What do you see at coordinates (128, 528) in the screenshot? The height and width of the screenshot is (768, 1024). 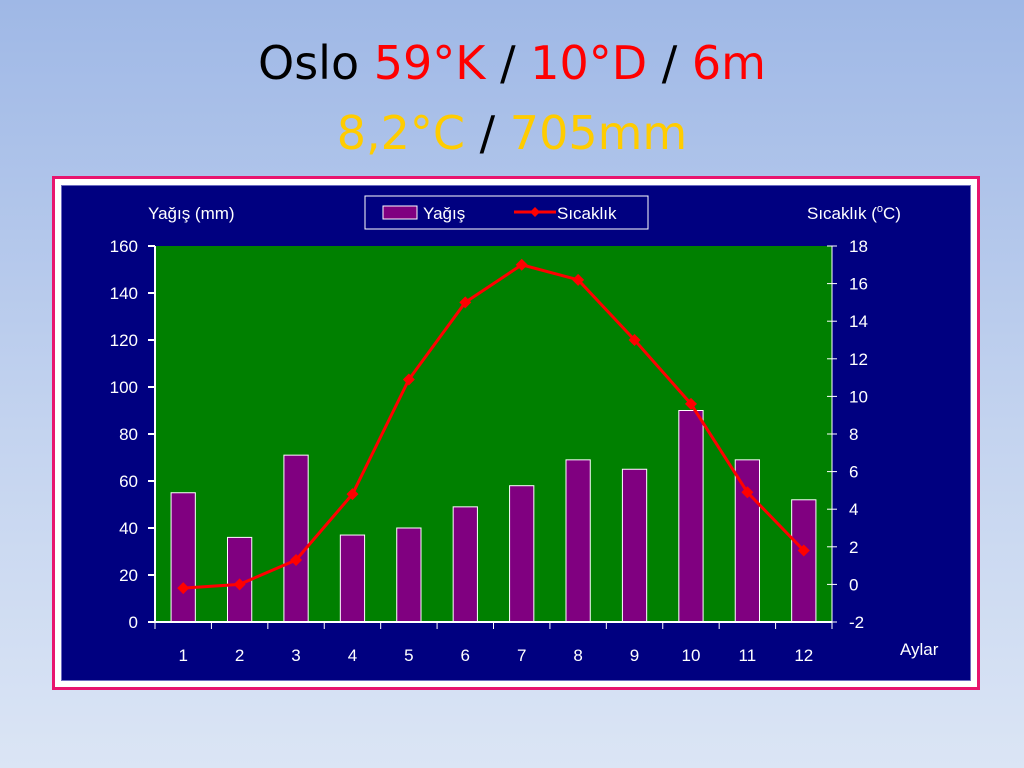 I see `left-tick-label: 40` at bounding box center [128, 528].